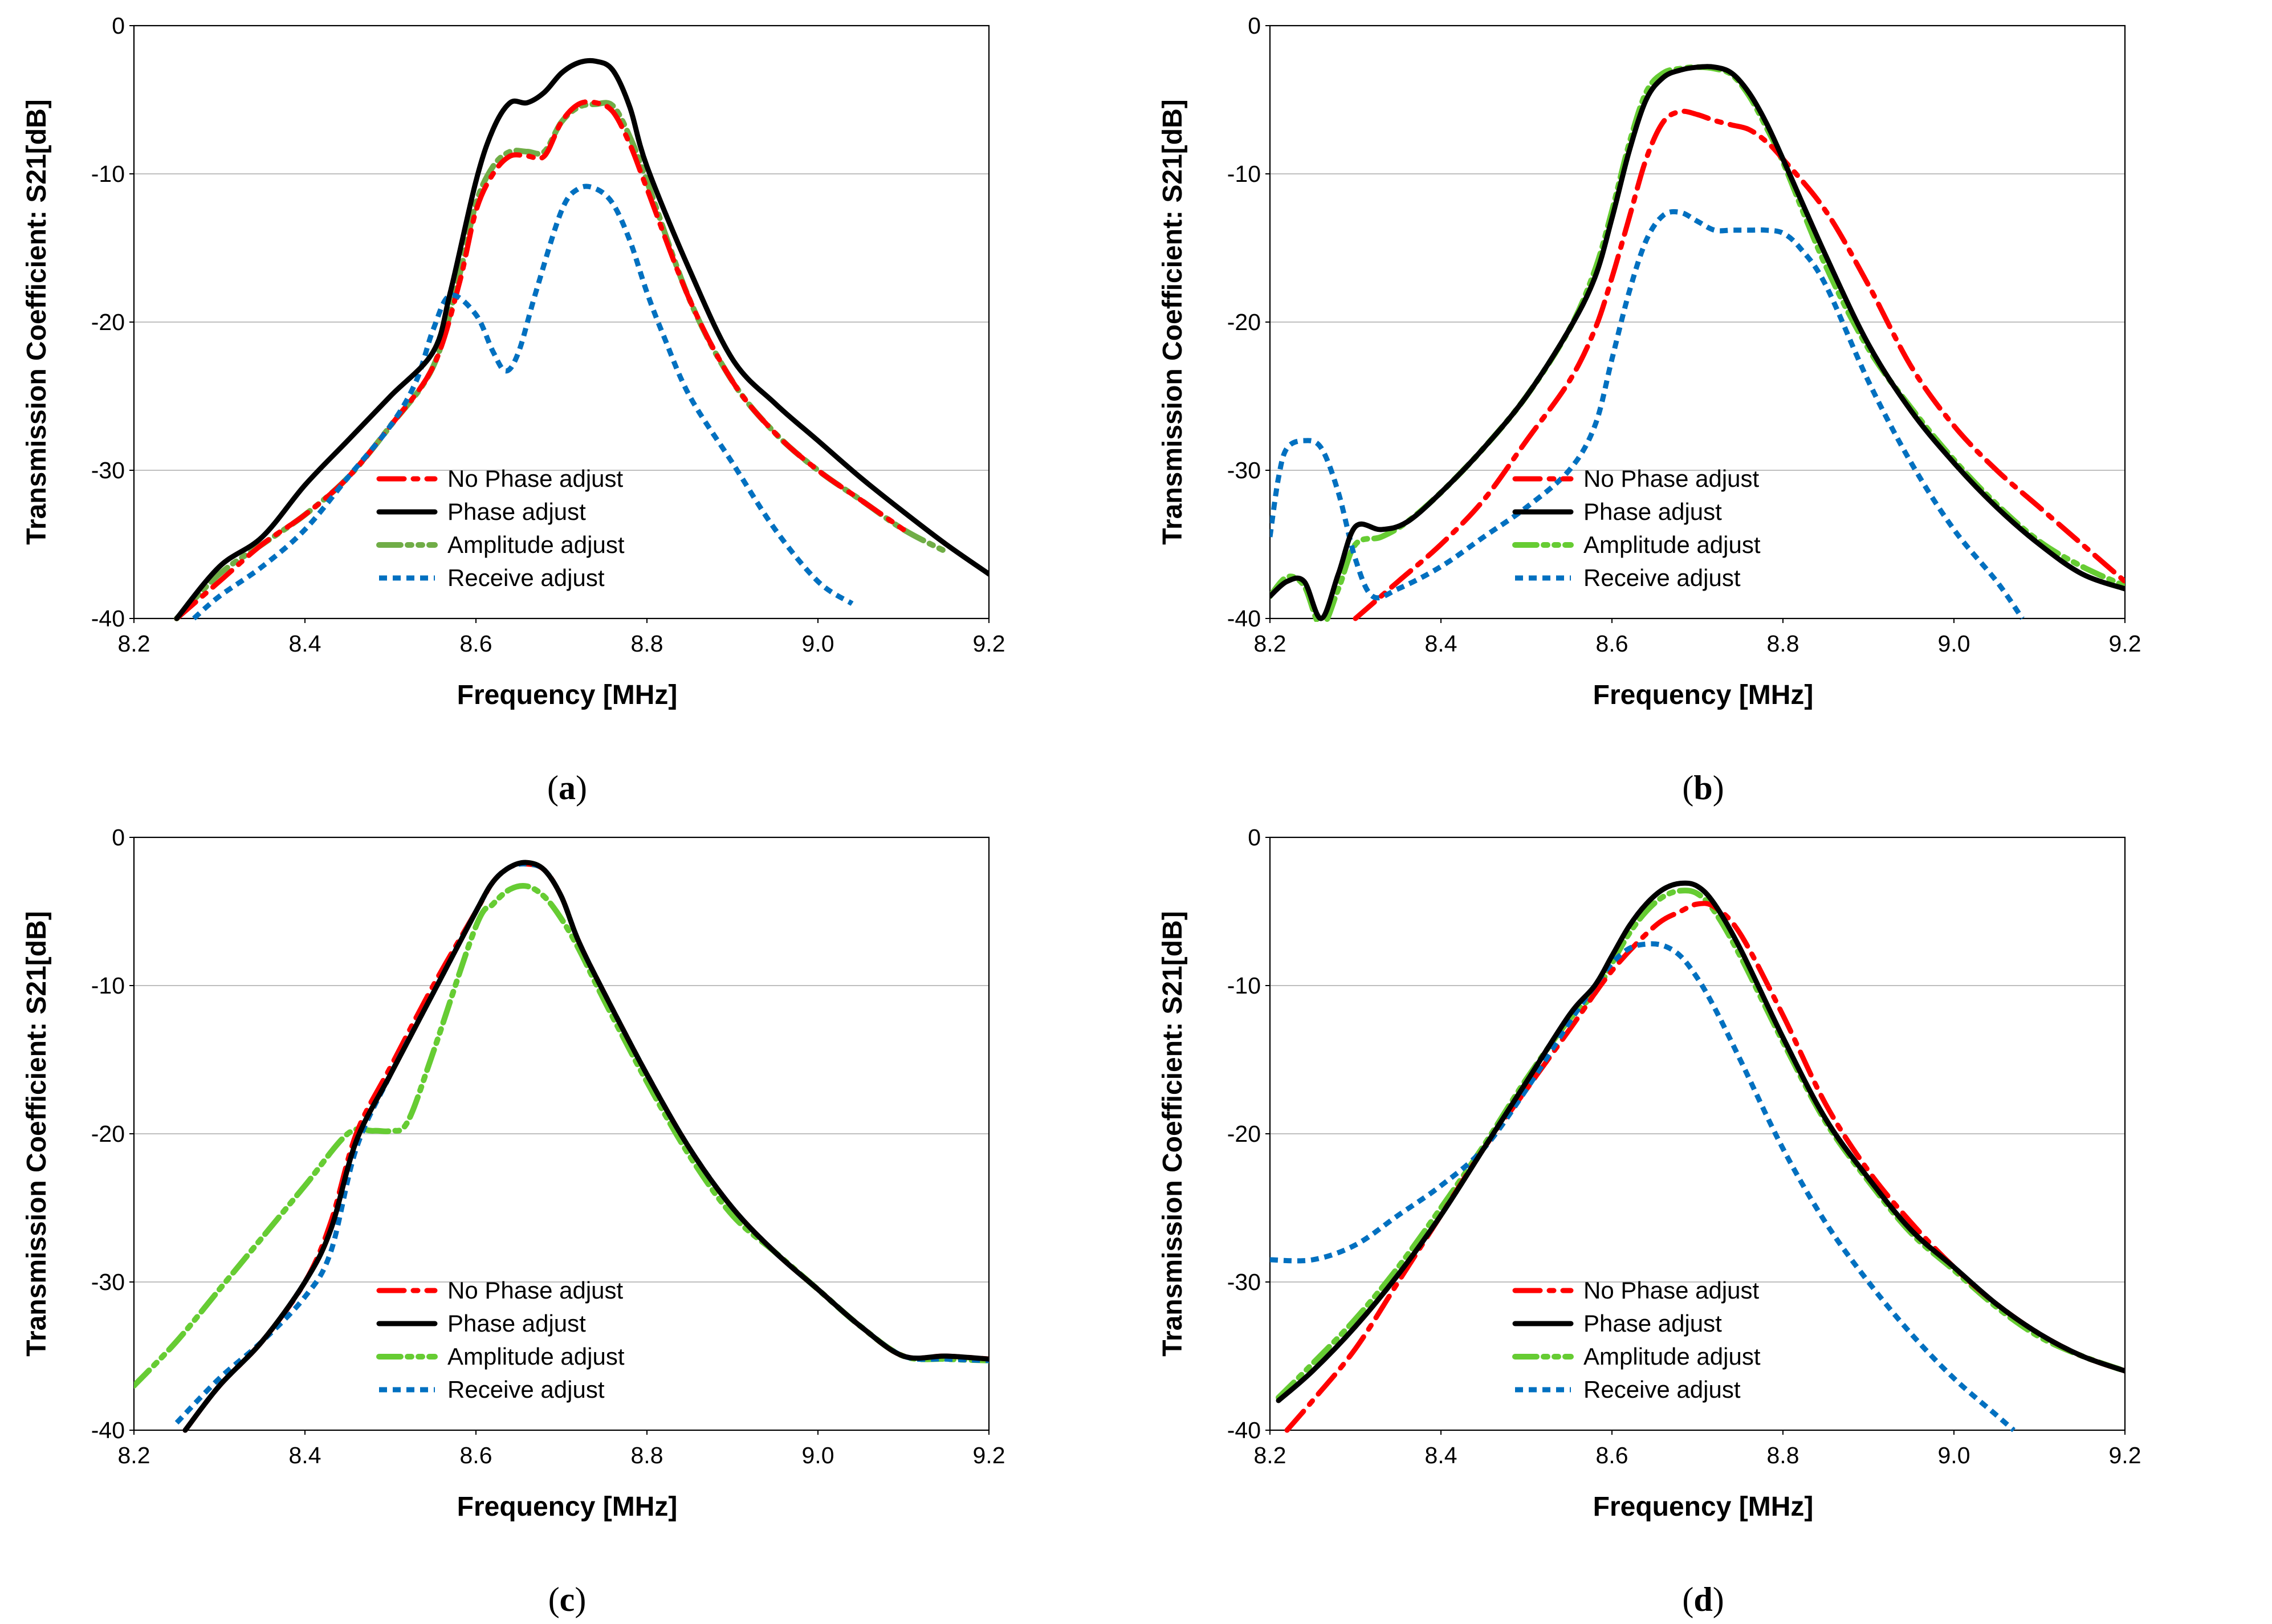 This screenshot has width=2272, height=1624. I want to click on panel-label: (a), so click(567, 788).